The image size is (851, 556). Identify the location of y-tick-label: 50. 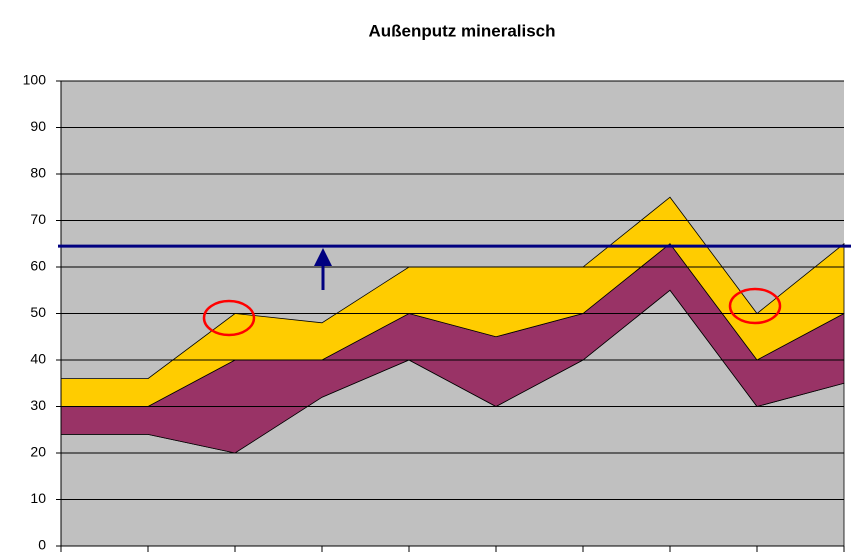
(38, 312).